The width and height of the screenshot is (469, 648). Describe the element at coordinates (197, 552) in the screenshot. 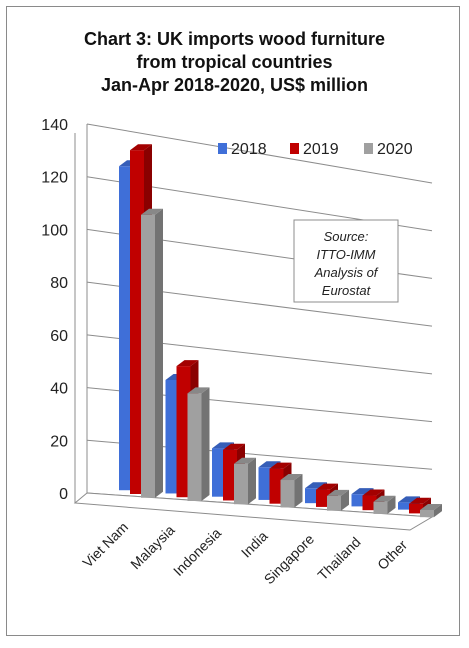

I see `x-category-label: Indonesia` at that location.